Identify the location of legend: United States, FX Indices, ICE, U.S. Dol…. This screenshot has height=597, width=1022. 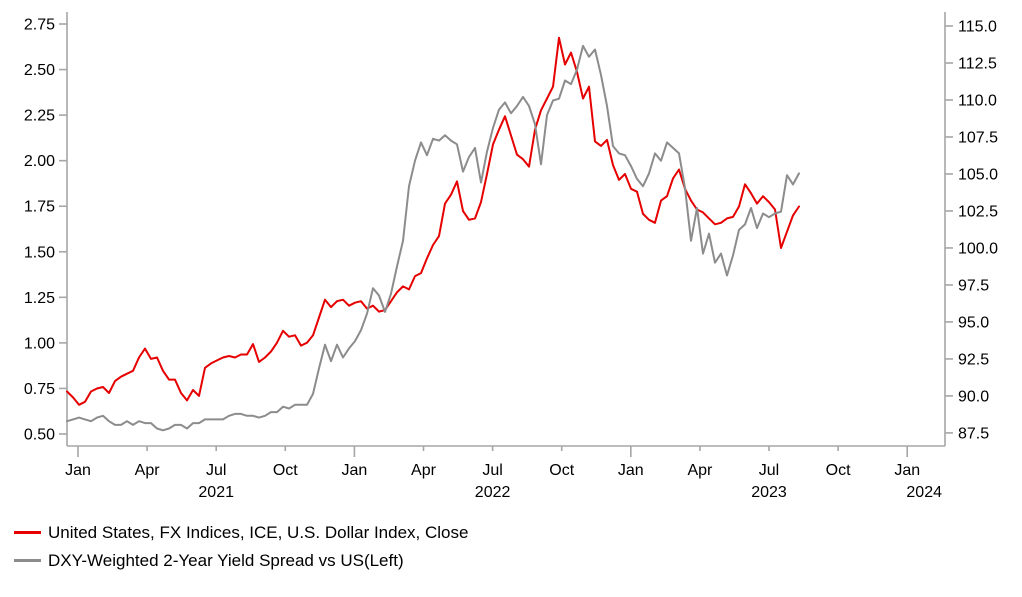
(241, 546).